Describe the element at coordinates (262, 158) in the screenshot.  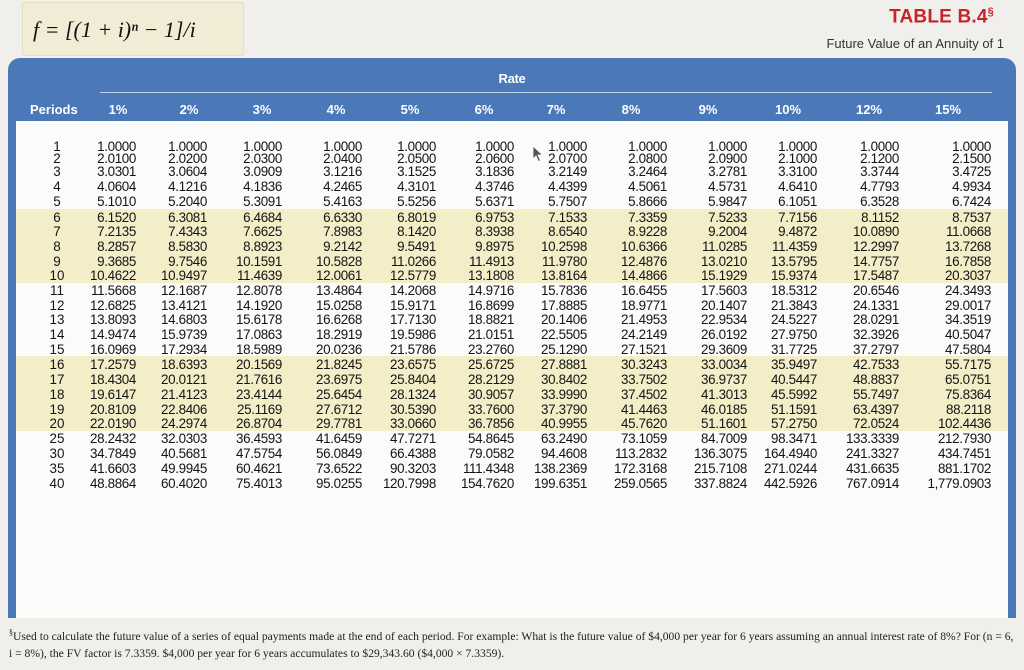
I see `fv-factor-cell: 2.0300` at that location.